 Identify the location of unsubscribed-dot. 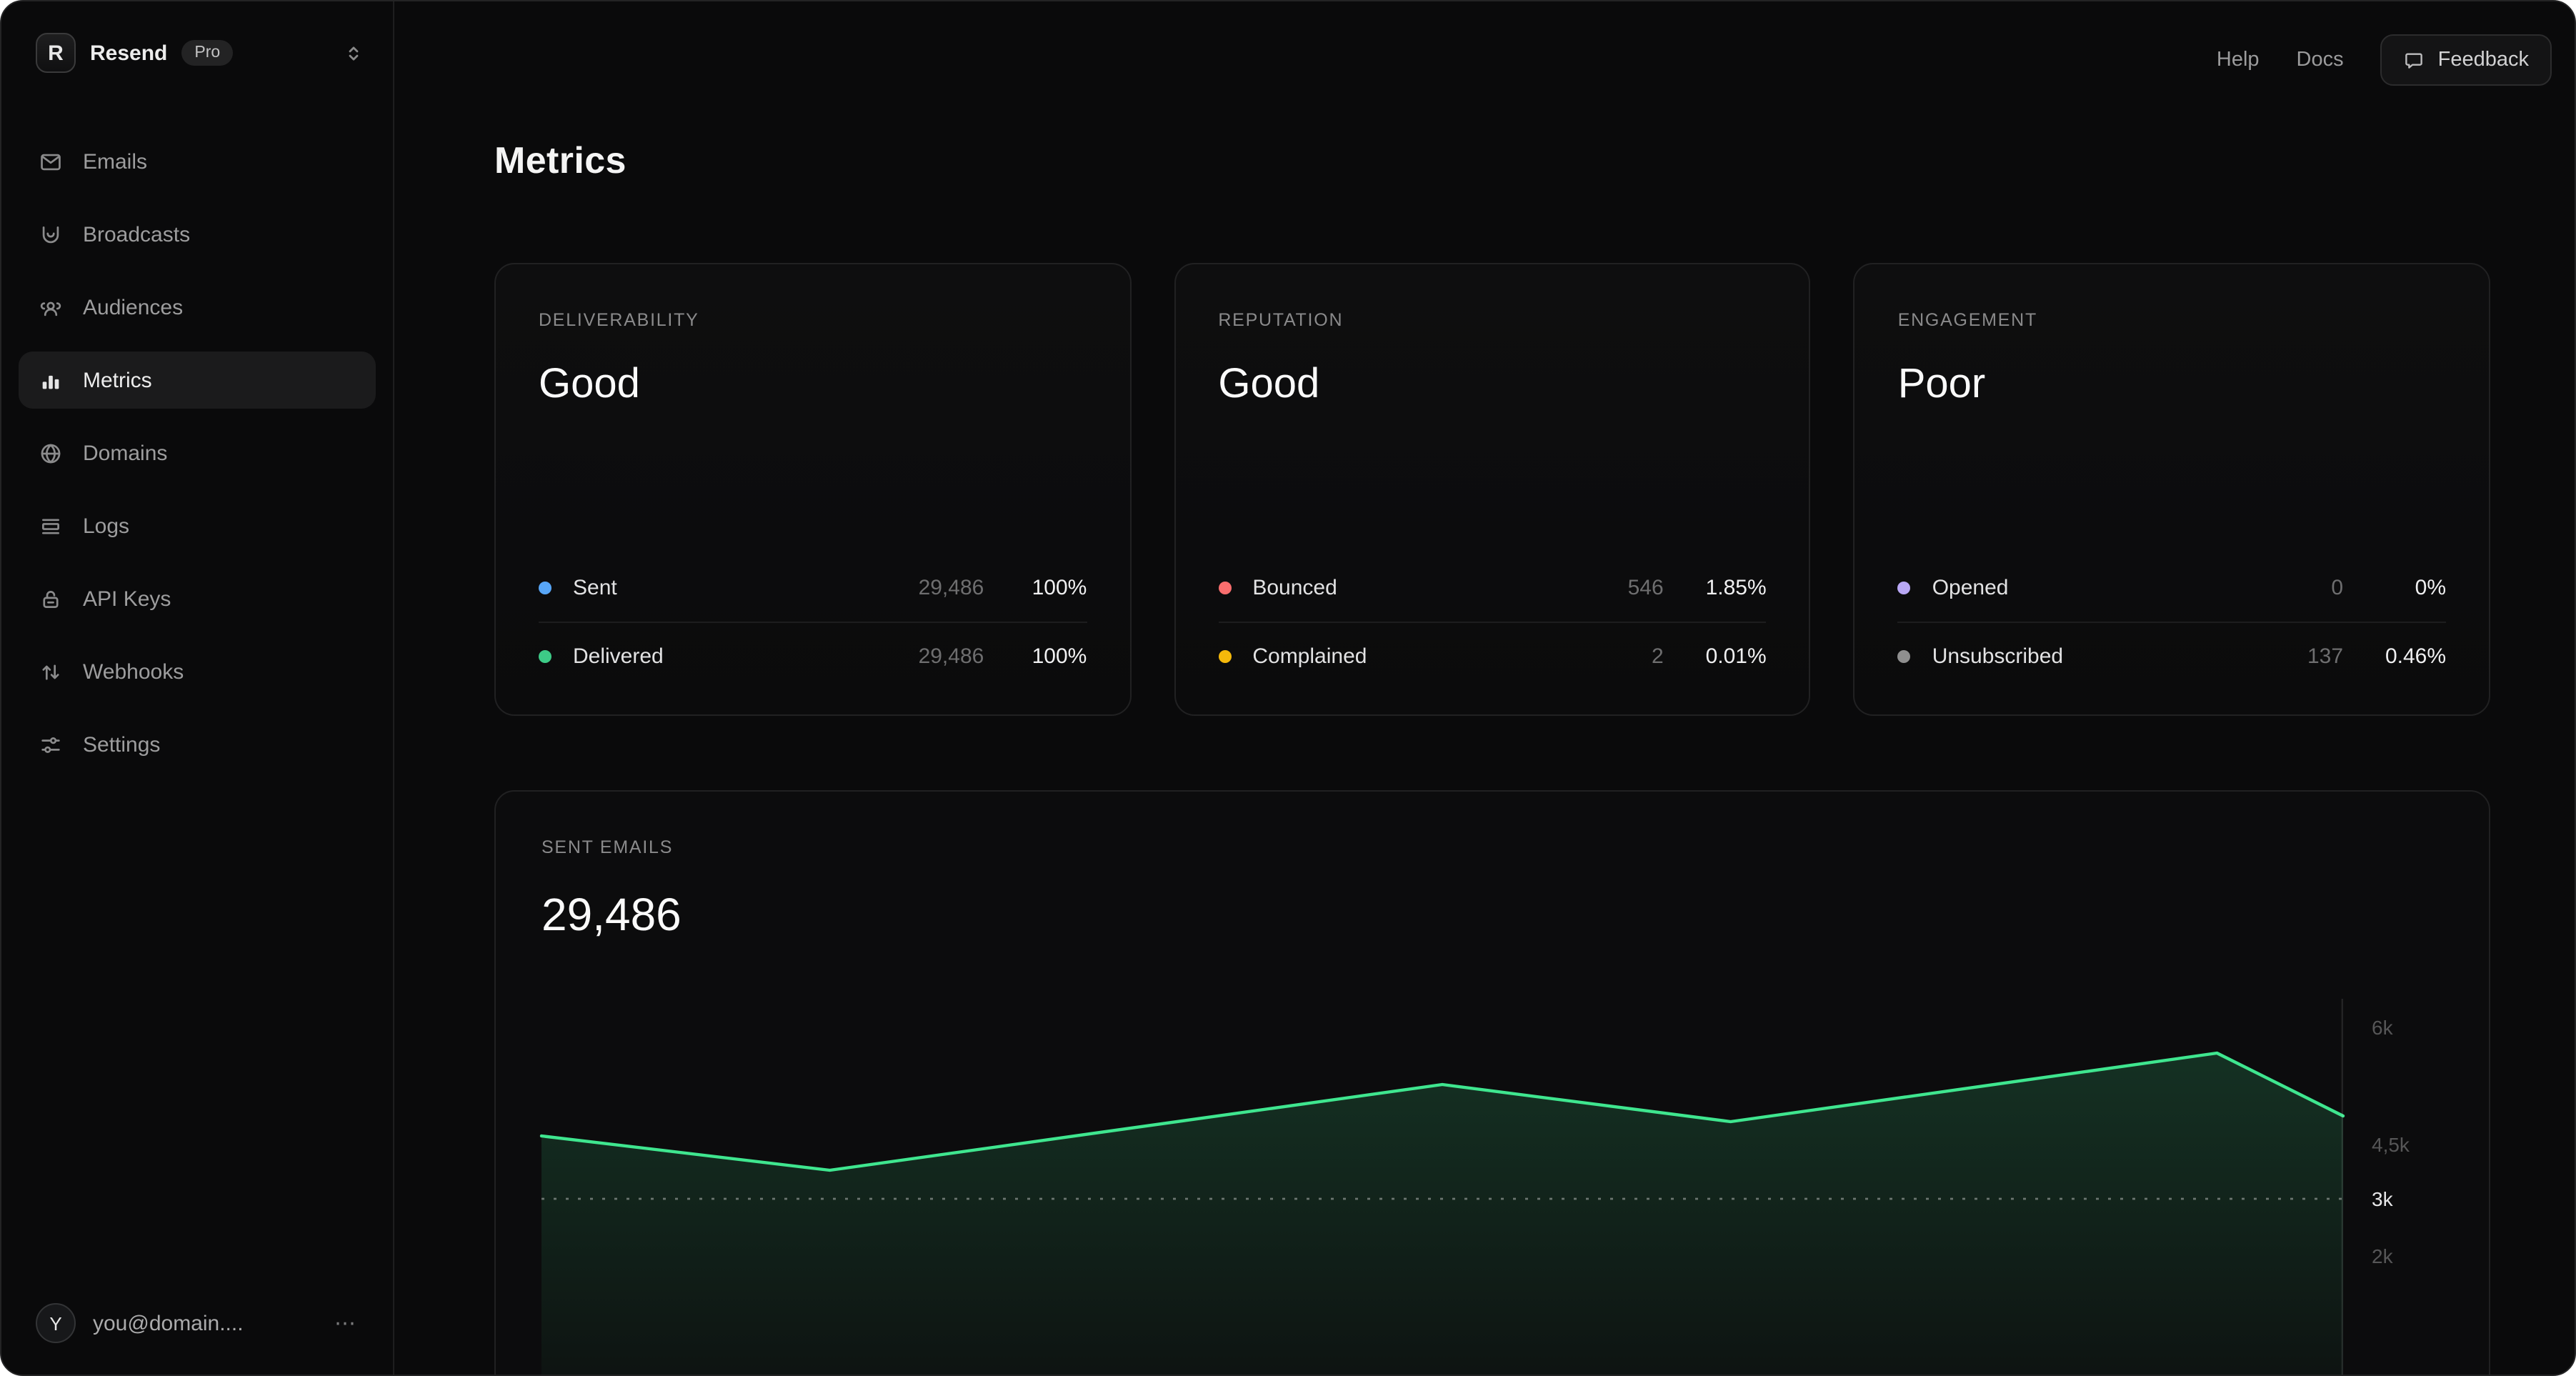
(1904, 655).